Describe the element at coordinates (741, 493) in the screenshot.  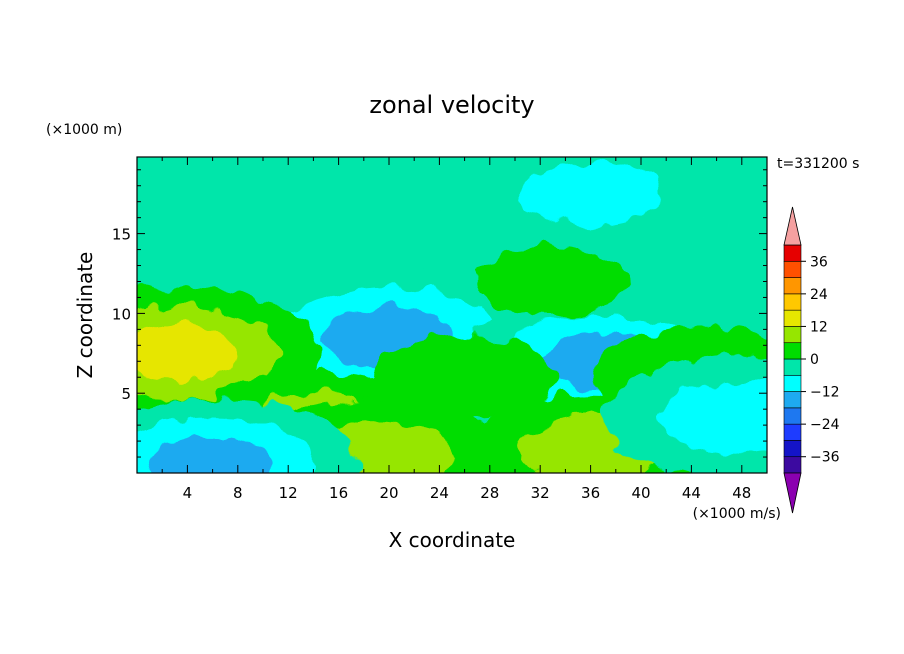
I see `x-tick-label: 48` at that location.